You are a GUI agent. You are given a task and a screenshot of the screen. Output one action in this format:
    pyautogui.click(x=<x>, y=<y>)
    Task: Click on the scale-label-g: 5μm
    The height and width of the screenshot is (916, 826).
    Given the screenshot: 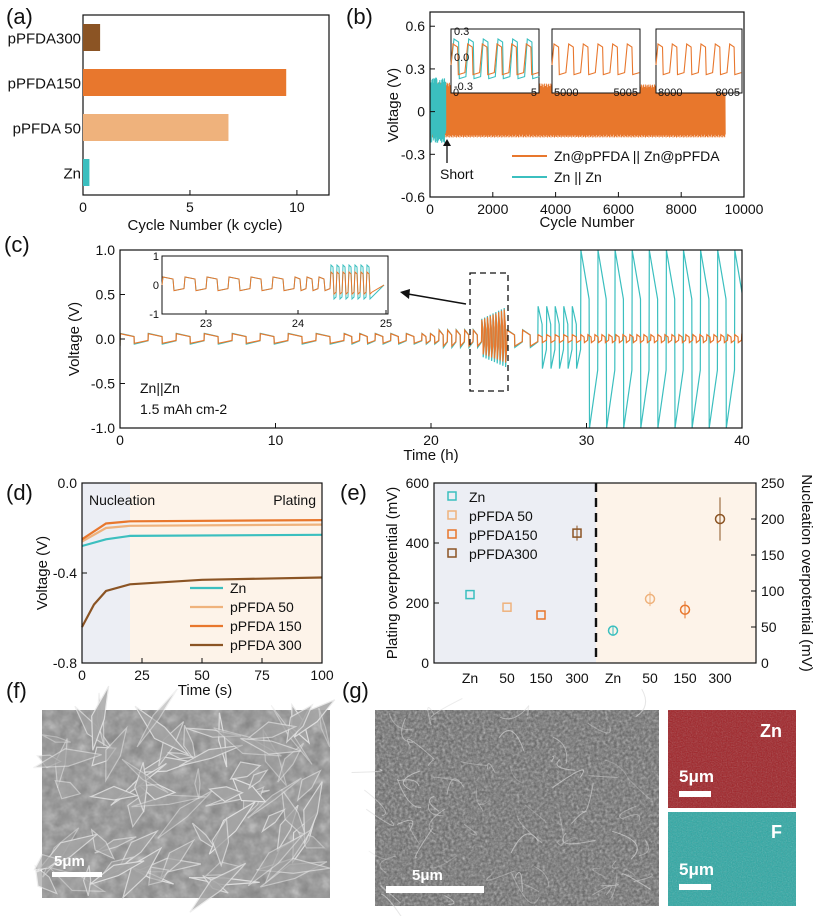 What is the action you would take?
    pyautogui.click(x=427, y=875)
    